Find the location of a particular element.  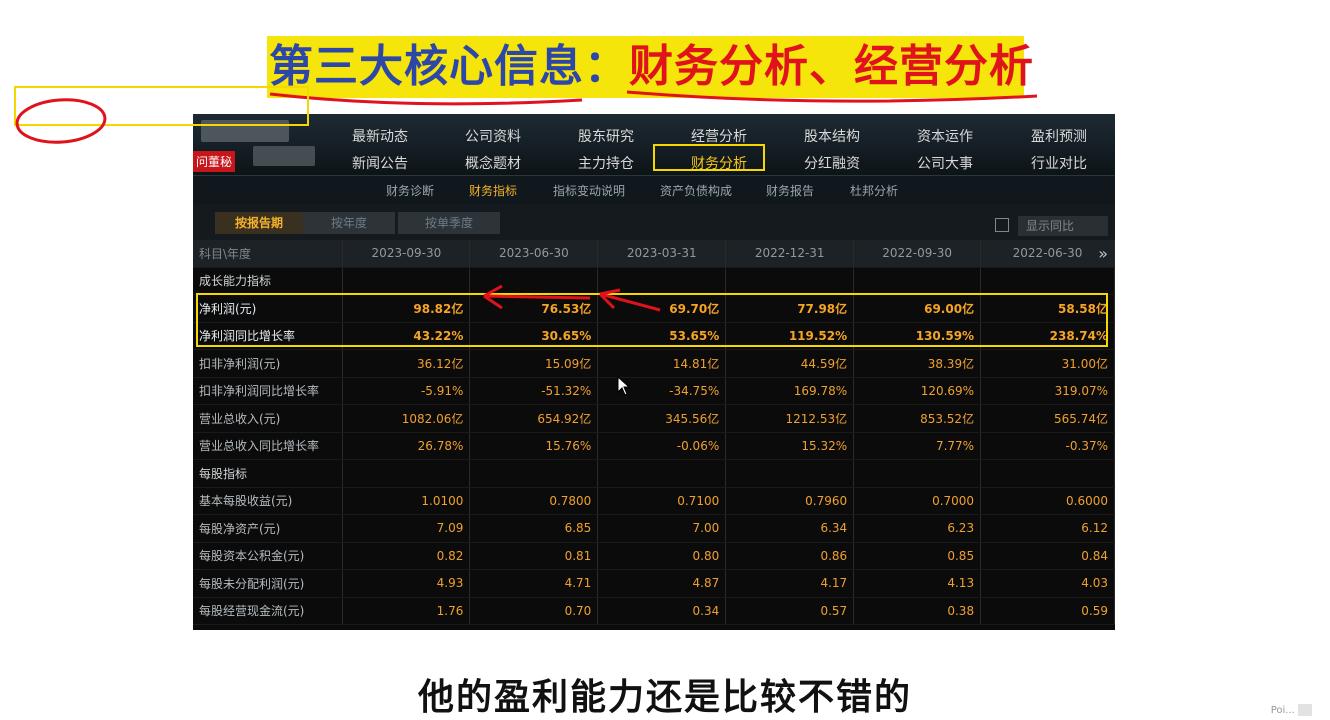

value-cell: 15.32% is located at coordinates (790, 446).